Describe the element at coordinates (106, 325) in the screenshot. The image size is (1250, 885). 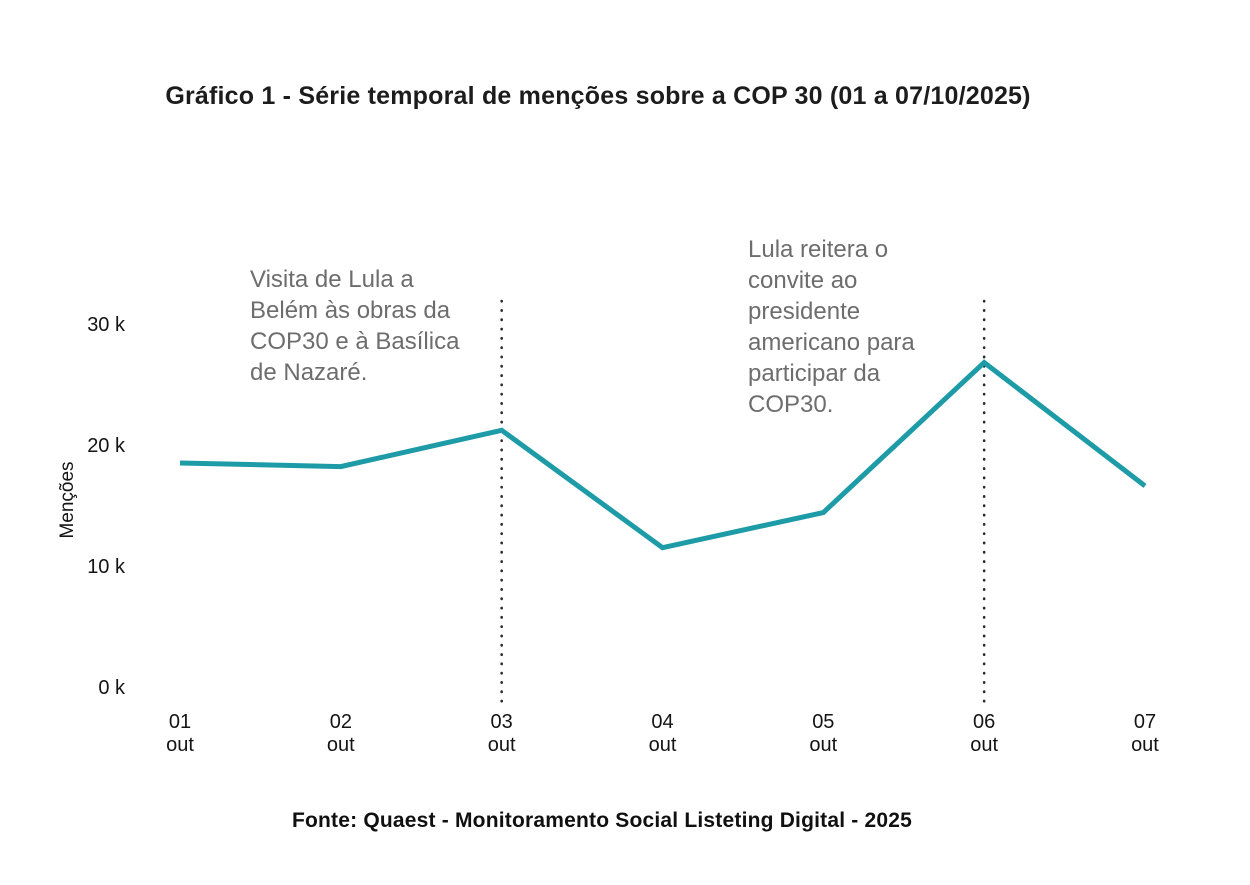
I see `y-tick-label-30k: 30 k` at that location.